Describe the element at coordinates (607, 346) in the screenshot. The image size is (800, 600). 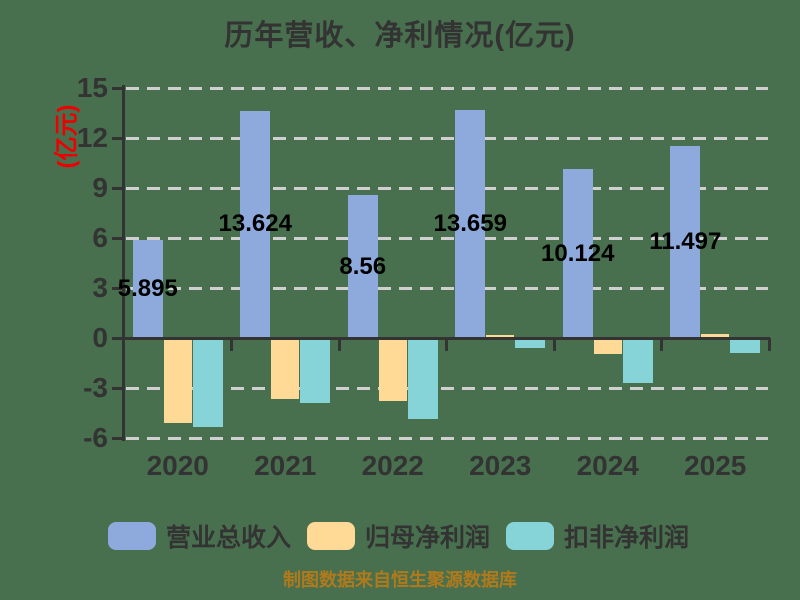
I see `bar-归母净利润-2024` at that location.